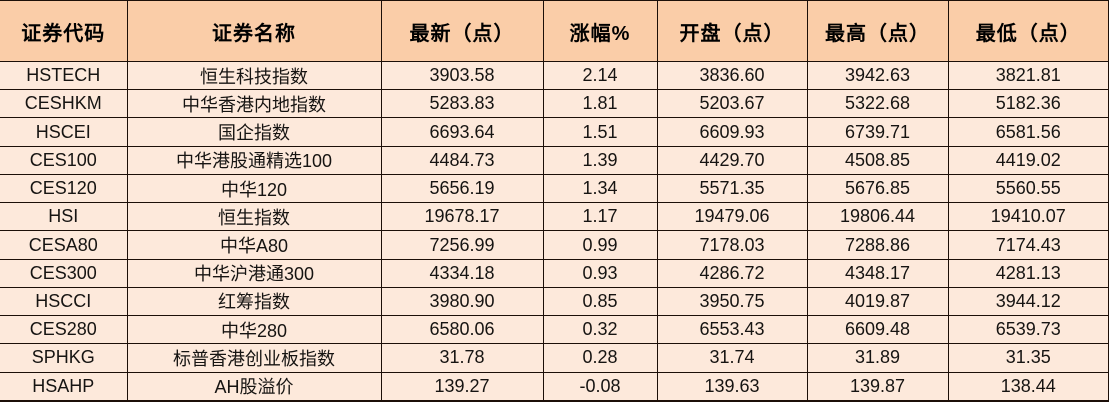  Describe the element at coordinates (1028, 386) in the screenshot. I see `cell-low: 138.44` at that location.